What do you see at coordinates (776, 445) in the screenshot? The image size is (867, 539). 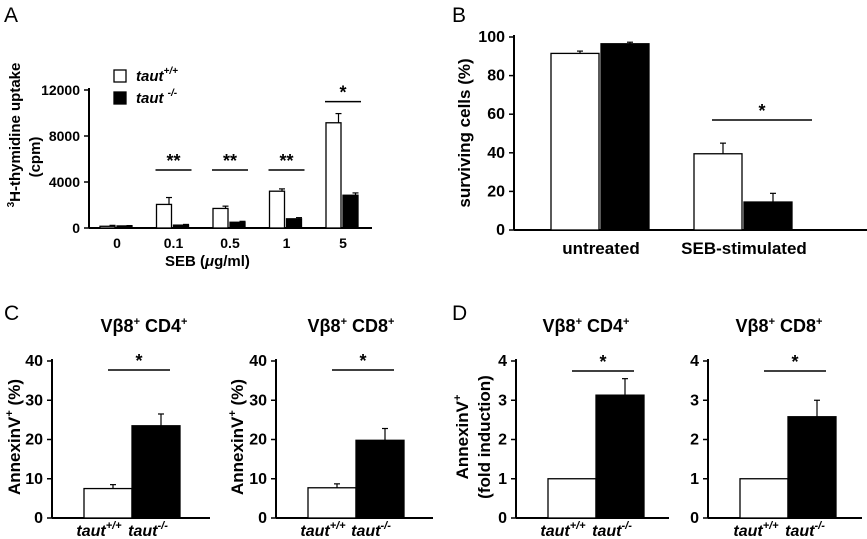 I see `panel-d-right-plot: 0 1 2 3 4 taut+/+ taut-/- *` at bounding box center [776, 445].